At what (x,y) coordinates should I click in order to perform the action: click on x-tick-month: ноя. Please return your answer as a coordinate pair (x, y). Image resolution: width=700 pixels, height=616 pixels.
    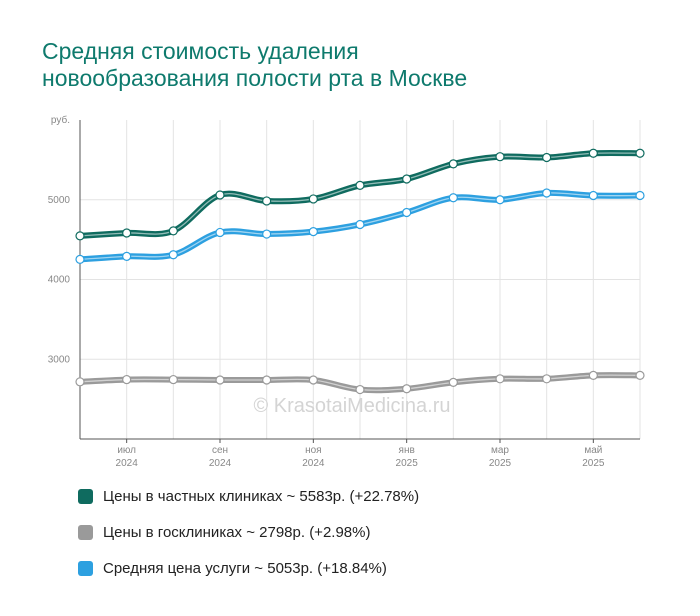
    Looking at the image, I should click on (313, 450).